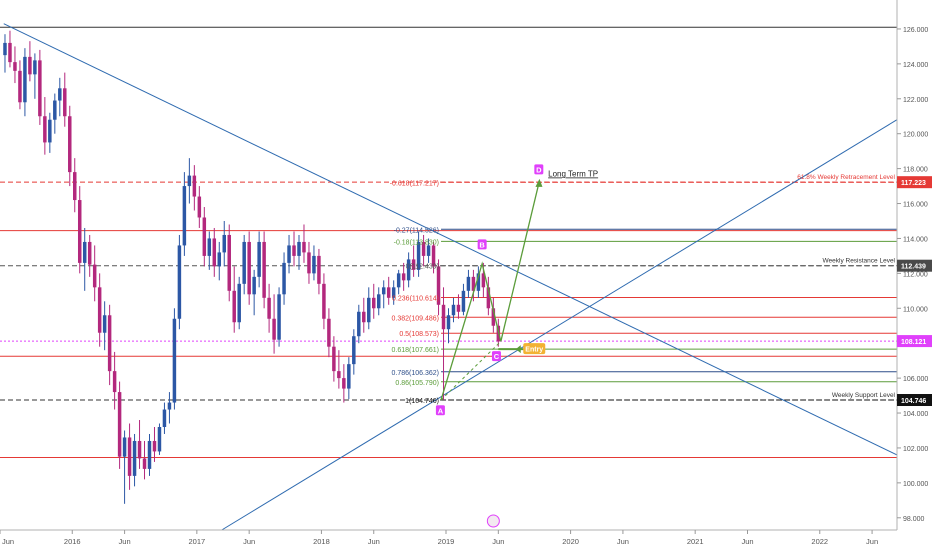 This screenshot has width=932, height=555. I want to click on level-label: Weekly Resistance Level, so click(859, 261).